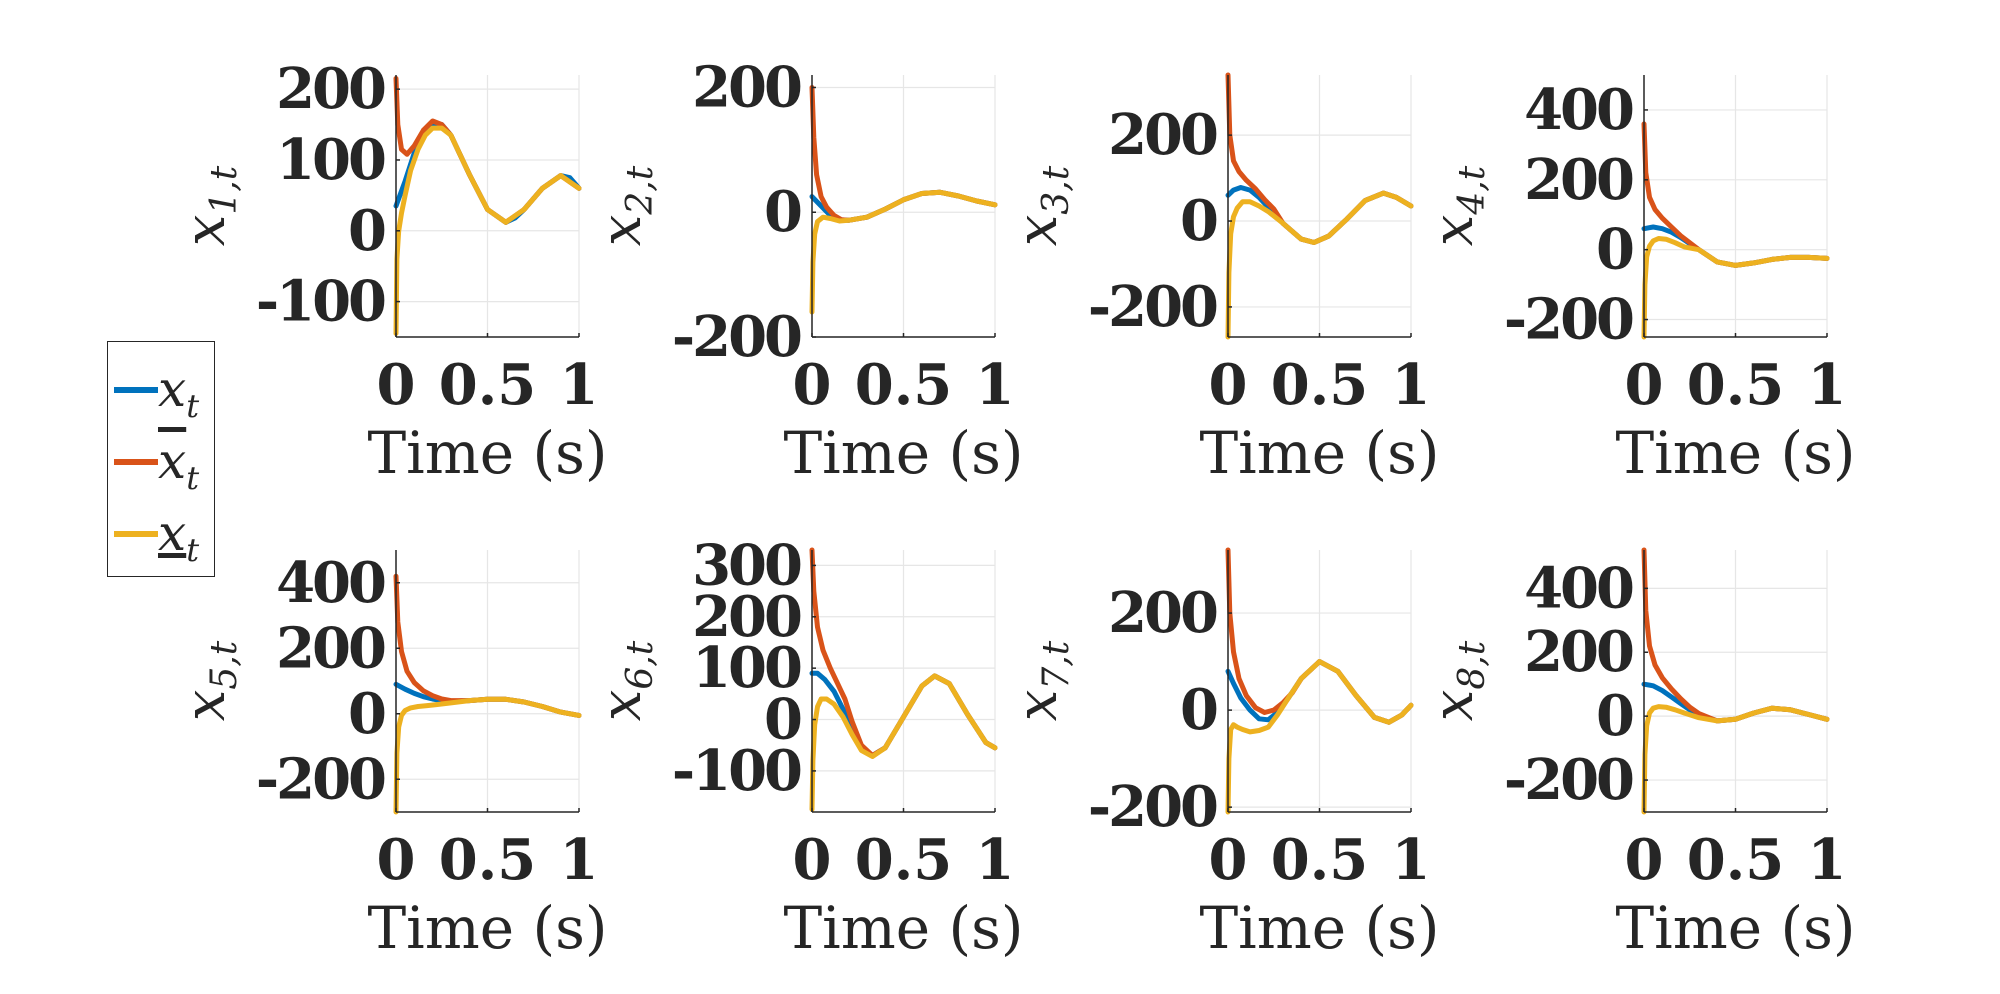 This screenshot has width=2000, height=994. I want to click on legend-entry-xunder: xt, so click(161, 533).